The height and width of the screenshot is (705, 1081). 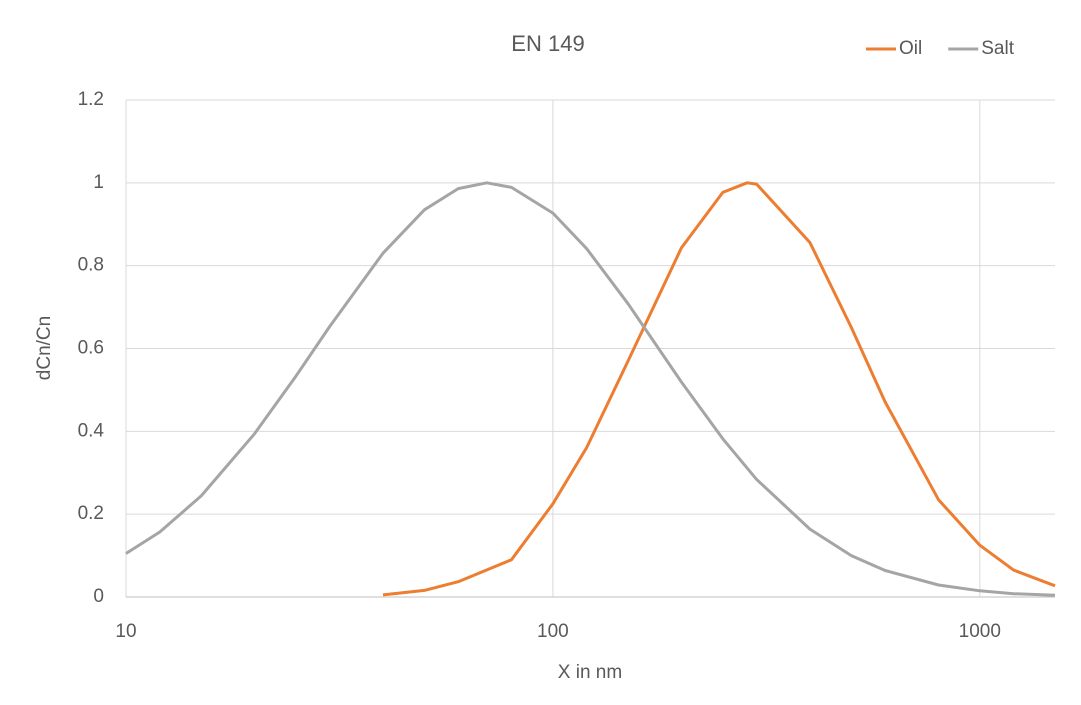 I want to click on x-tick-label: 100, so click(x=553, y=631).